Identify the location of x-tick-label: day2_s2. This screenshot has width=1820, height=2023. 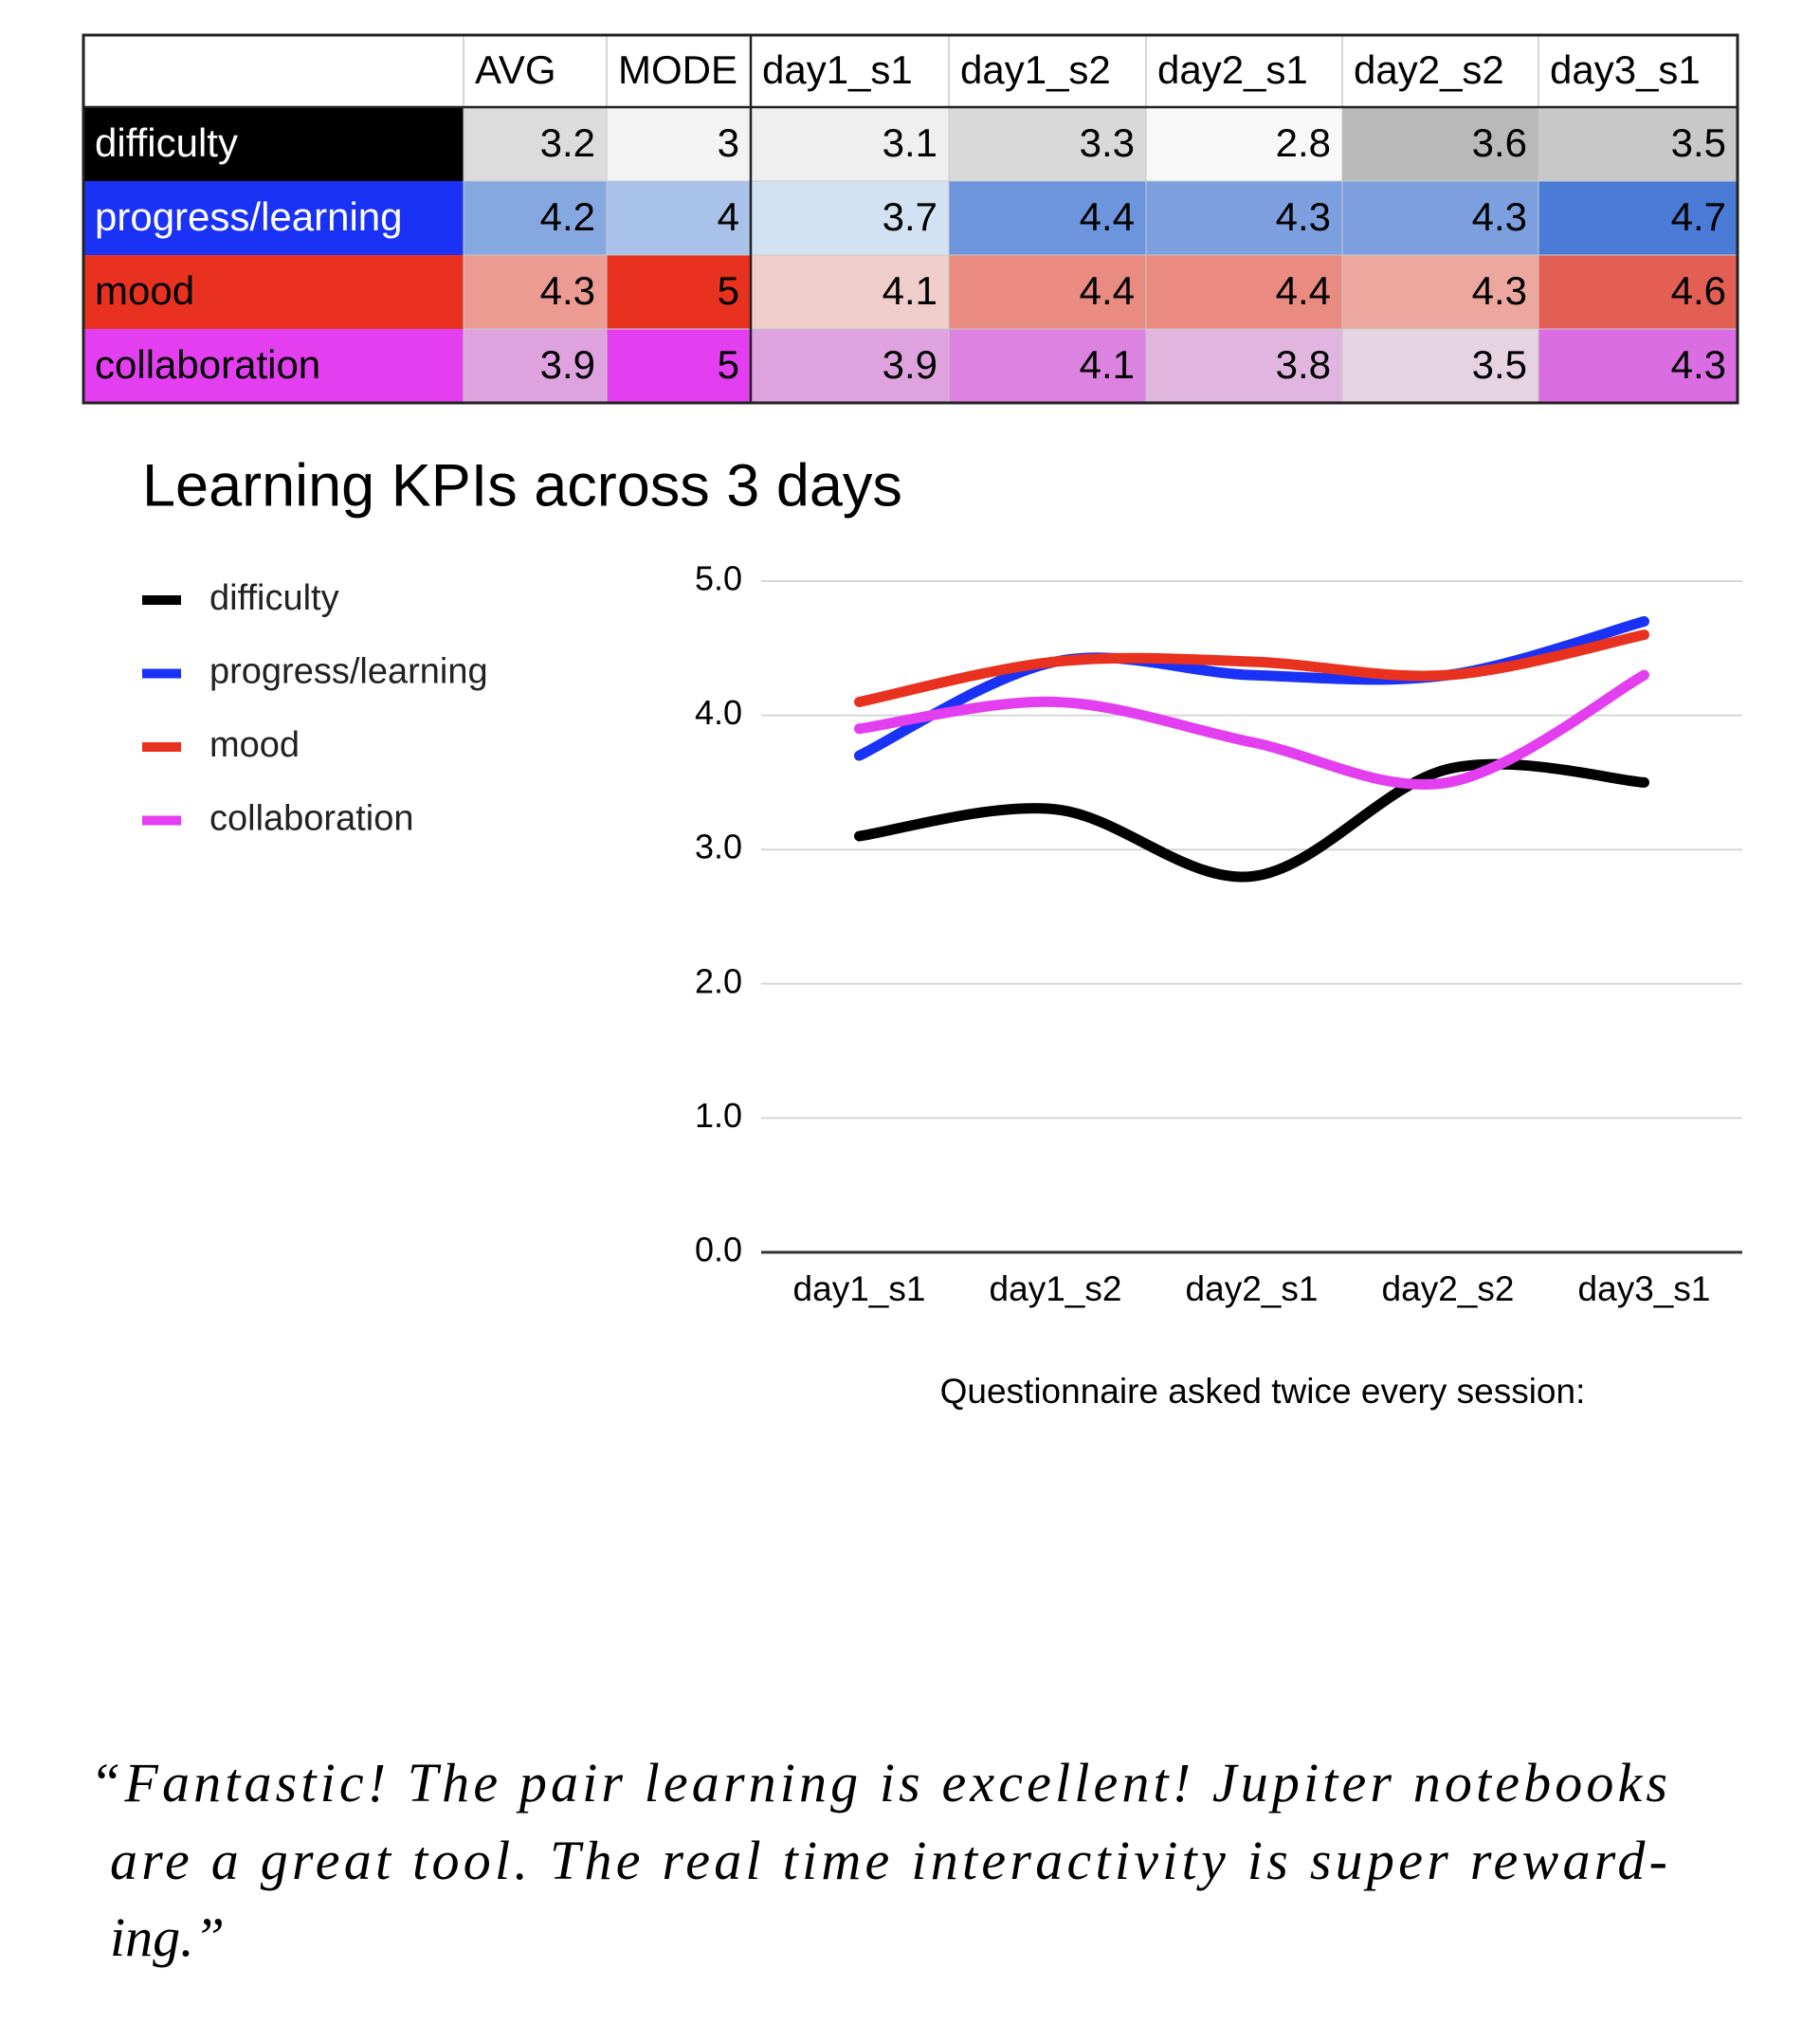
(1448, 1289).